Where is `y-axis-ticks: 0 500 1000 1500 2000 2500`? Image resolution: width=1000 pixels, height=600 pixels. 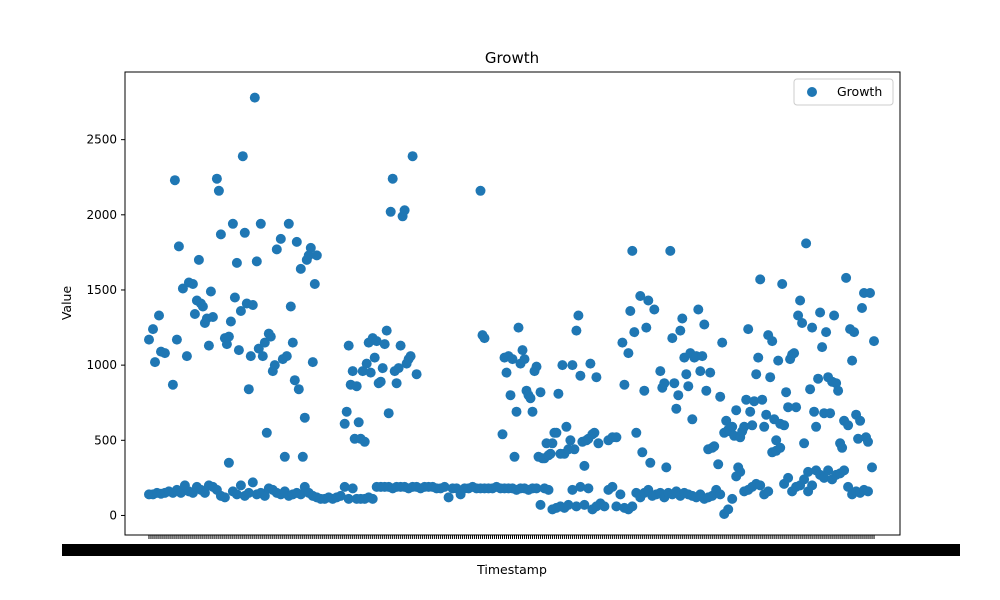
y-axis-ticks: 0 500 1000 1500 2000 2500 is located at coordinates (105, 327).